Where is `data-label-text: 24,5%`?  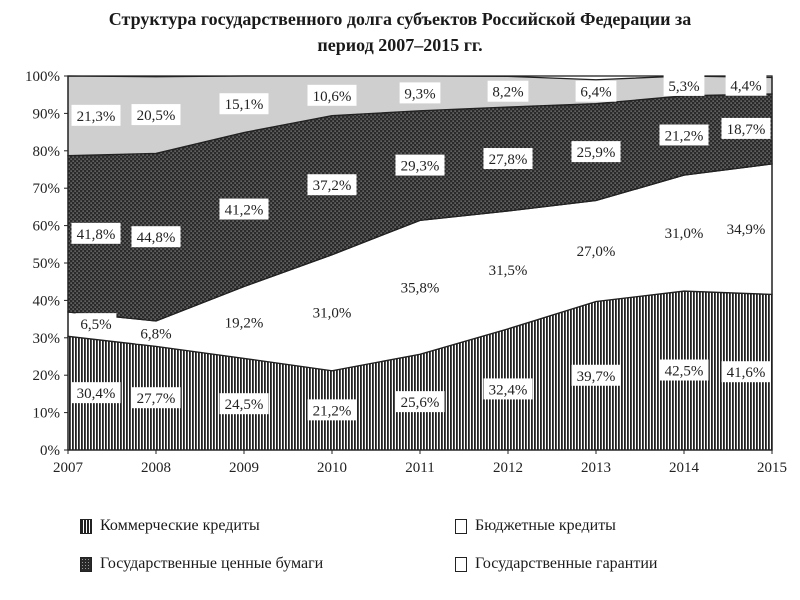 data-label-text: 24,5% is located at coordinates (244, 405).